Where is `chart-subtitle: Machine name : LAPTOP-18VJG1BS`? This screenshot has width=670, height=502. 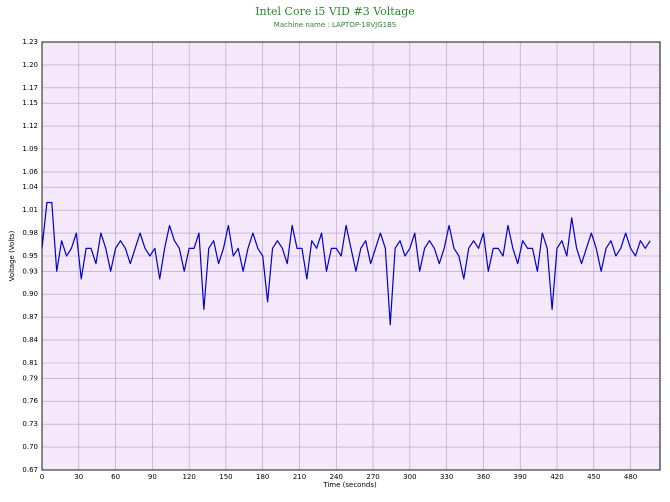 chart-subtitle: Machine name : LAPTOP-18VJG1BS is located at coordinates (335, 25).